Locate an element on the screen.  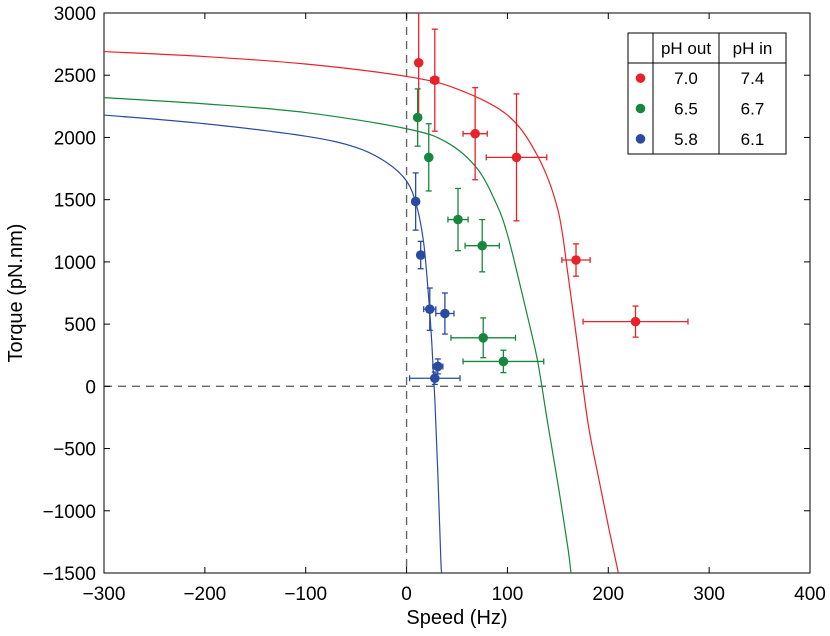
y-tick-labels: −1500 −1000 −500 0 500 1000 1500 2000 2500 3000 is located at coordinates (69, 294).